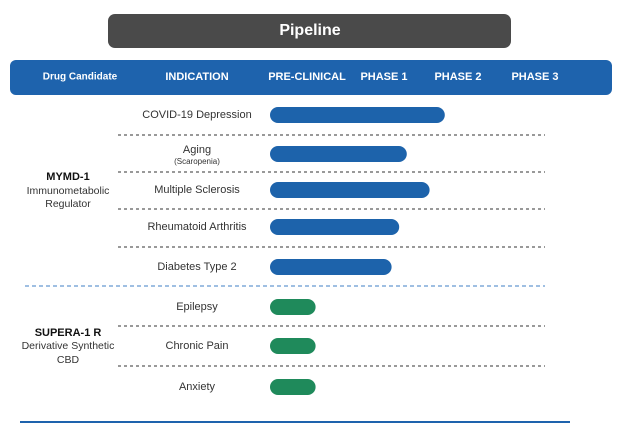 This screenshot has width=624, height=446. Describe the element at coordinates (80, 77) in the screenshot. I see `column-header: Drug Candidate` at that location.